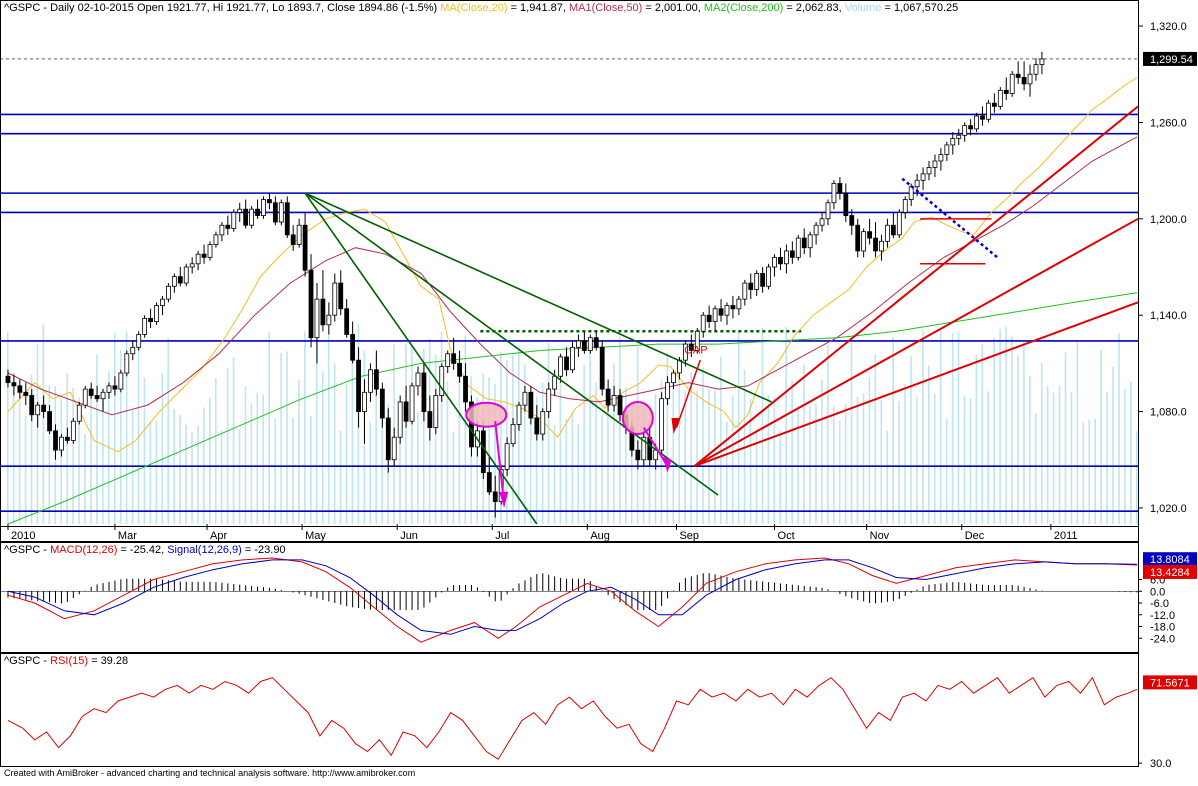 Image resolution: width=1198 pixels, height=786 pixels. I want to click on x-tick-label: Dec, so click(975, 536).